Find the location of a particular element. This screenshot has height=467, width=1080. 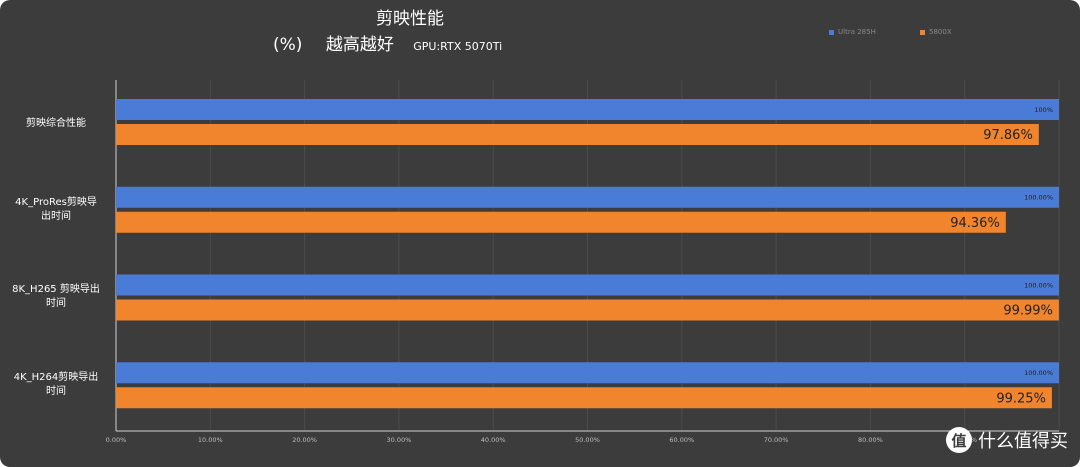

legend-item-series-2: 5800X is located at coordinates (936, 32).